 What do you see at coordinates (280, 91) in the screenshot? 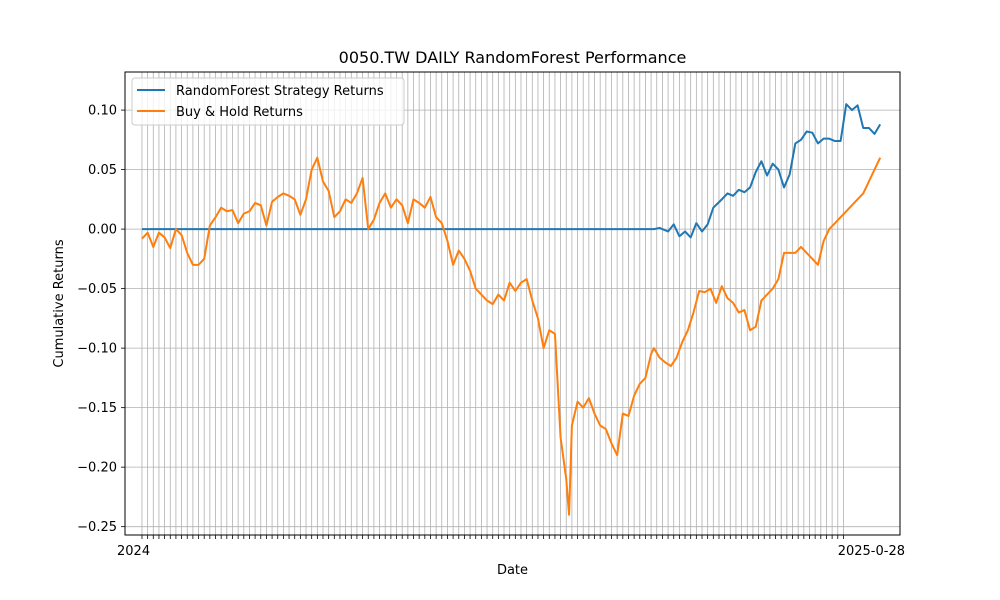
I see `legend-label-strategy: RandomForest Strategy Returns` at bounding box center [280, 91].